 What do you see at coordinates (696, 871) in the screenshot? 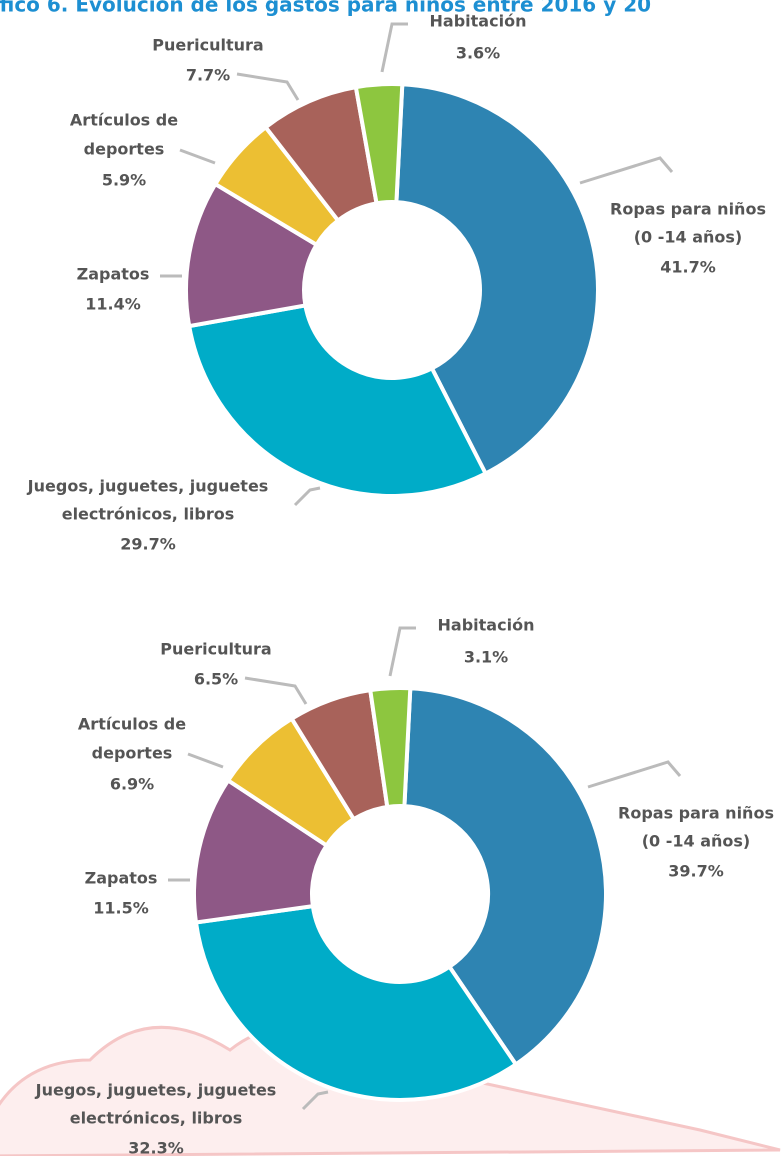
I see `value-label: 39.7%` at bounding box center [696, 871].